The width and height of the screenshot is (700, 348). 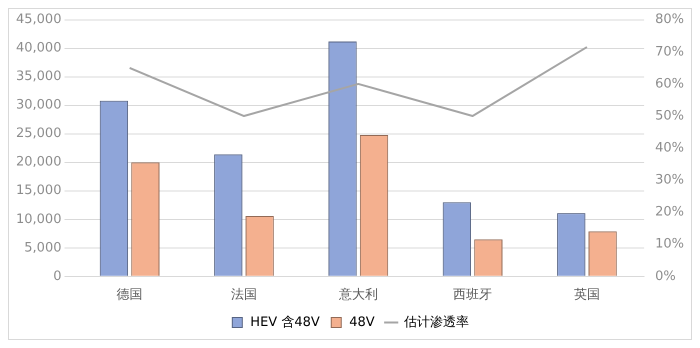 What do you see at coordinates (669, 148) in the screenshot?
I see `y2-tick-label: 40%` at bounding box center [669, 148].